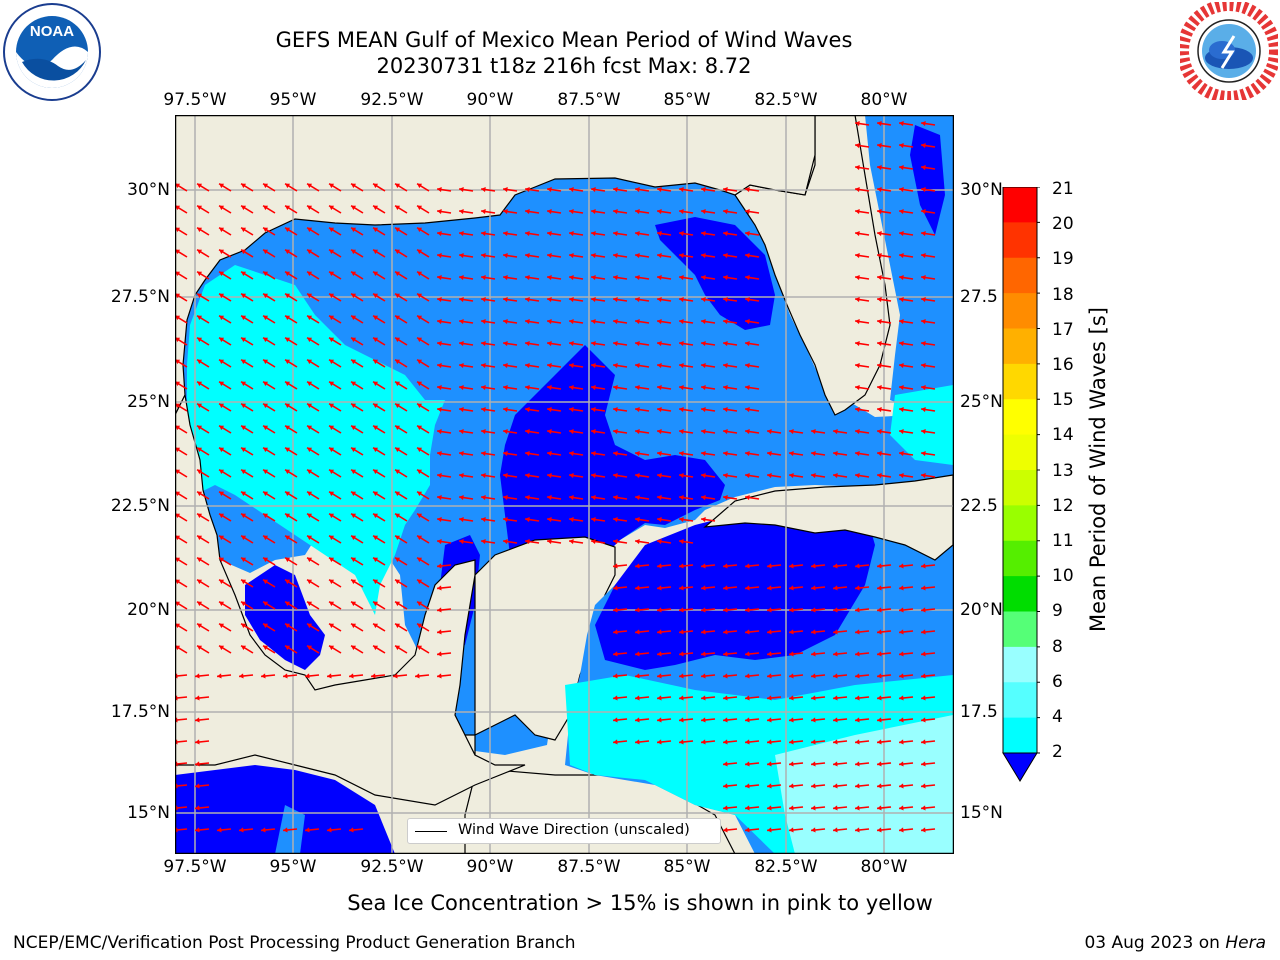 The height and width of the screenshot is (960, 1280). What do you see at coordinates (350, 599) in the screenshot?
I see `mexico-land` at bounding box center [350, 599].